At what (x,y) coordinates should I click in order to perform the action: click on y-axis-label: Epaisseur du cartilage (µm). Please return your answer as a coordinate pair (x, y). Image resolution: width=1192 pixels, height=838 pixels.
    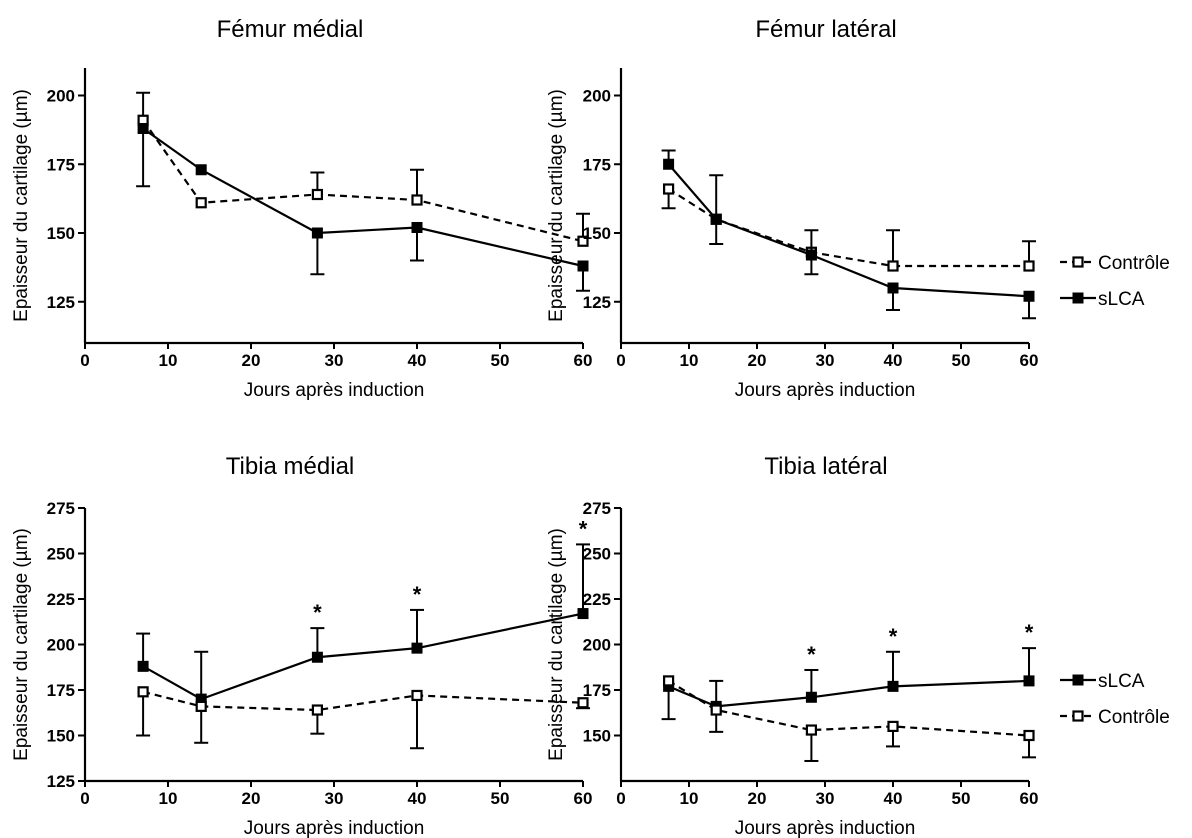
    Looking at the image, I should click on (556, 644).